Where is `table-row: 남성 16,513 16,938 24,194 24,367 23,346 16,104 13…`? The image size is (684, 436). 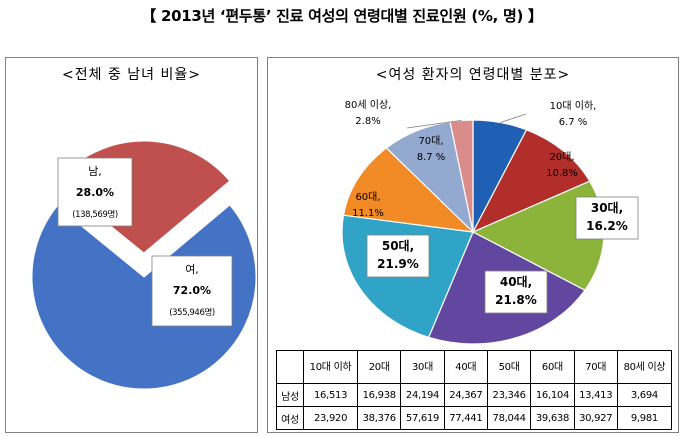 table-row: 남성 16,513 16,938 24,194 24,367 23,346 16,104 13… is located at coordinates (474, 395).